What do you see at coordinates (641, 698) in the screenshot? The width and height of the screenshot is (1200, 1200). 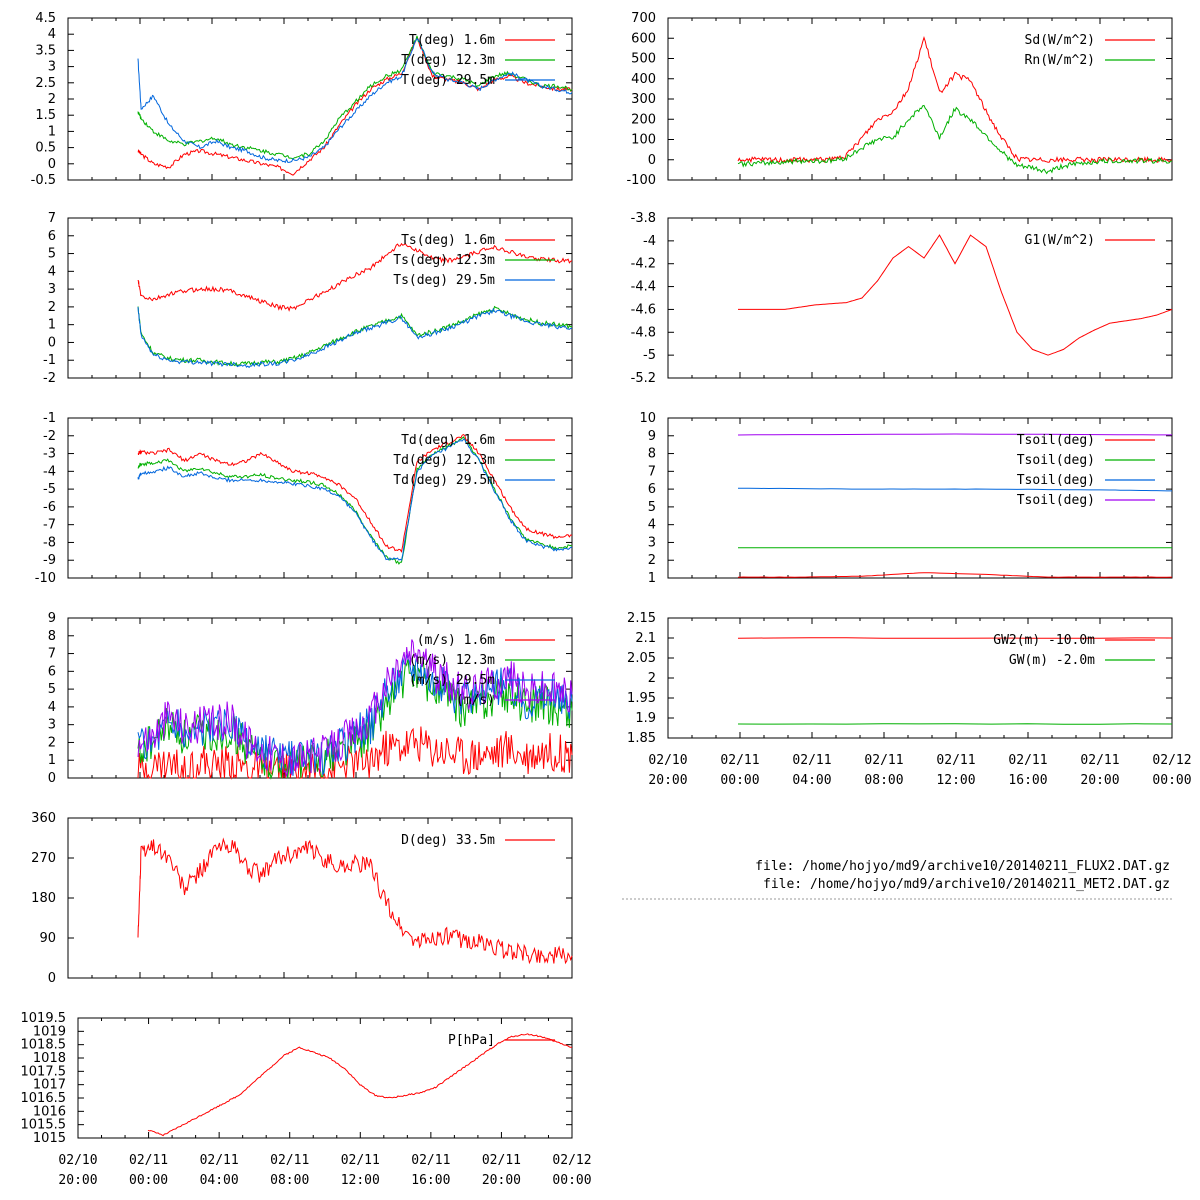 I see `y-tick-label: 1.95` at bounding box center [641, 698].